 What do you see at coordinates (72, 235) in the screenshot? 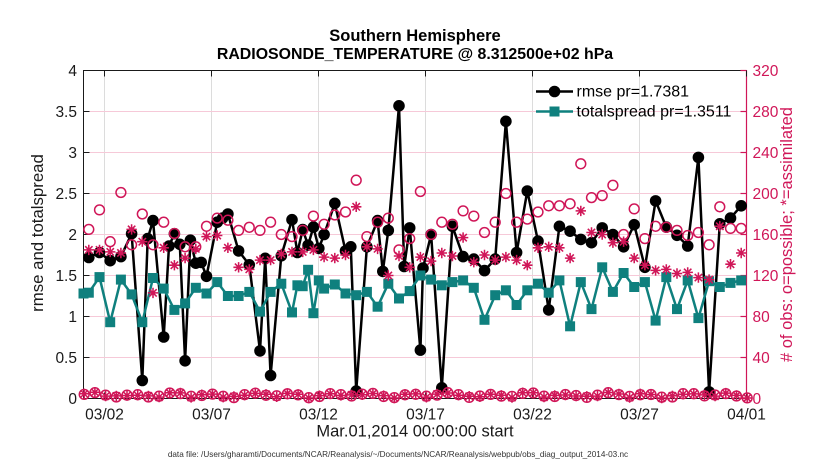
I see `svg-text: 2` at bounding box center [72, 235].